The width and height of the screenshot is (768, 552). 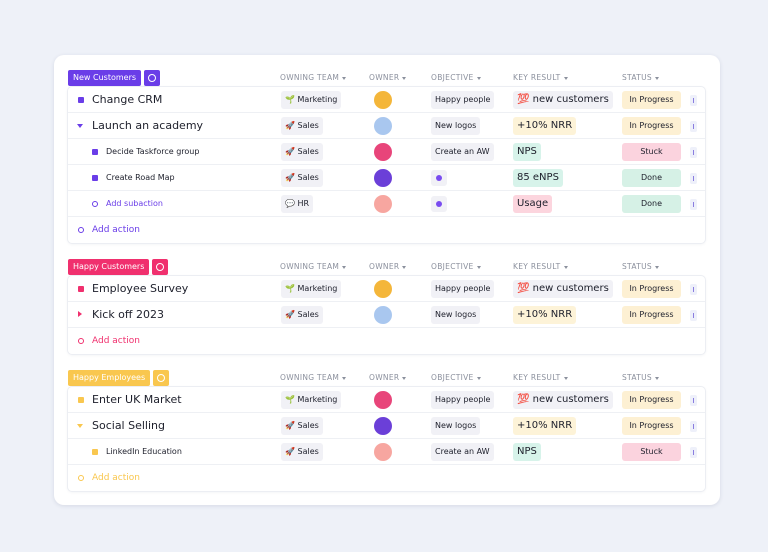 What do you see at coordinates (140, 177) in the screenshot?
I see `action-name: Create Road Map` at bounding box center [140, 177].